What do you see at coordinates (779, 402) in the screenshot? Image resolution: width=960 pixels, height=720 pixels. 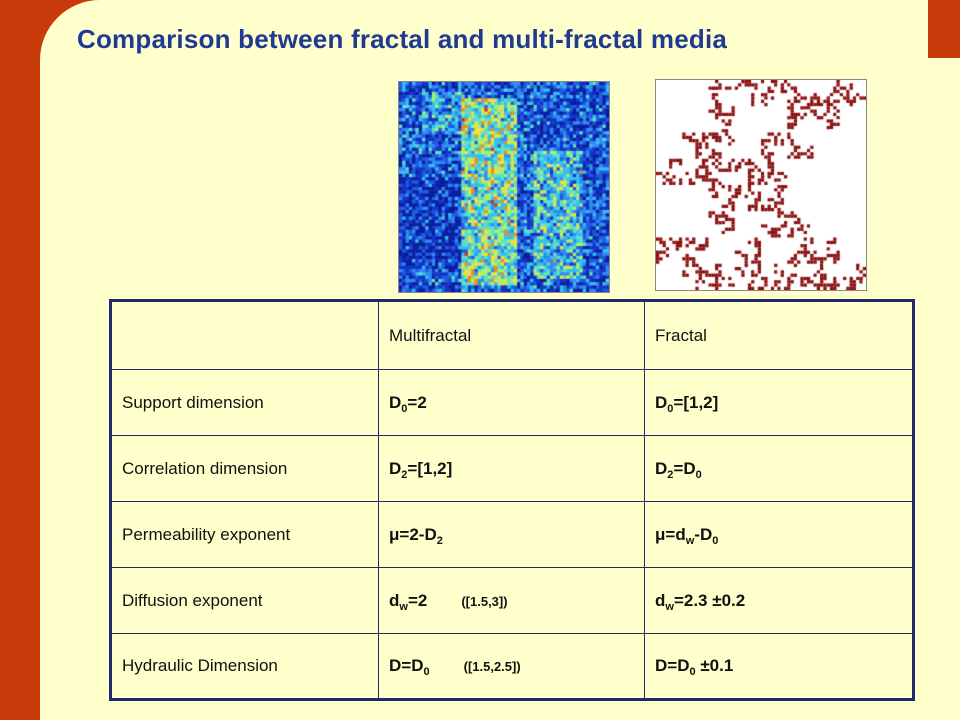 I see `fractal-cell: D0=[1,2]` at bounding box center [779, 402].